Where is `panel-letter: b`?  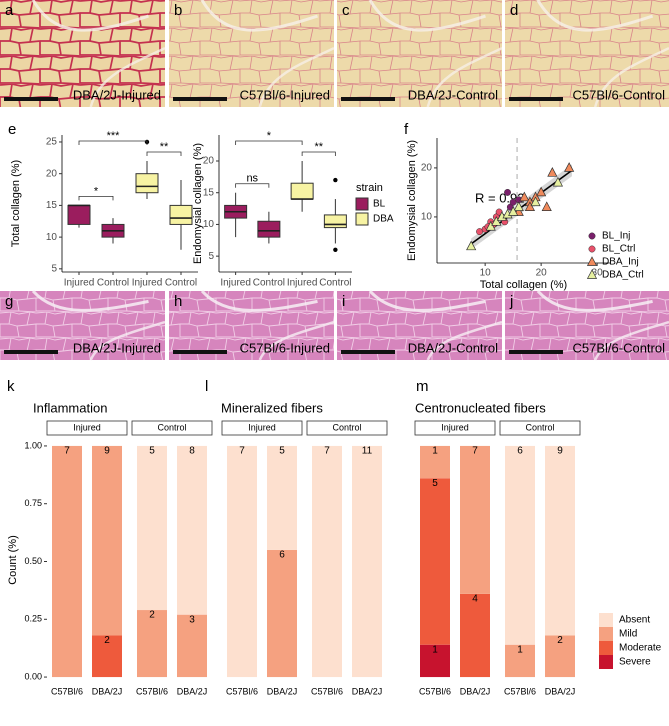
panel-letter: b is located at coordinates (178, 10).